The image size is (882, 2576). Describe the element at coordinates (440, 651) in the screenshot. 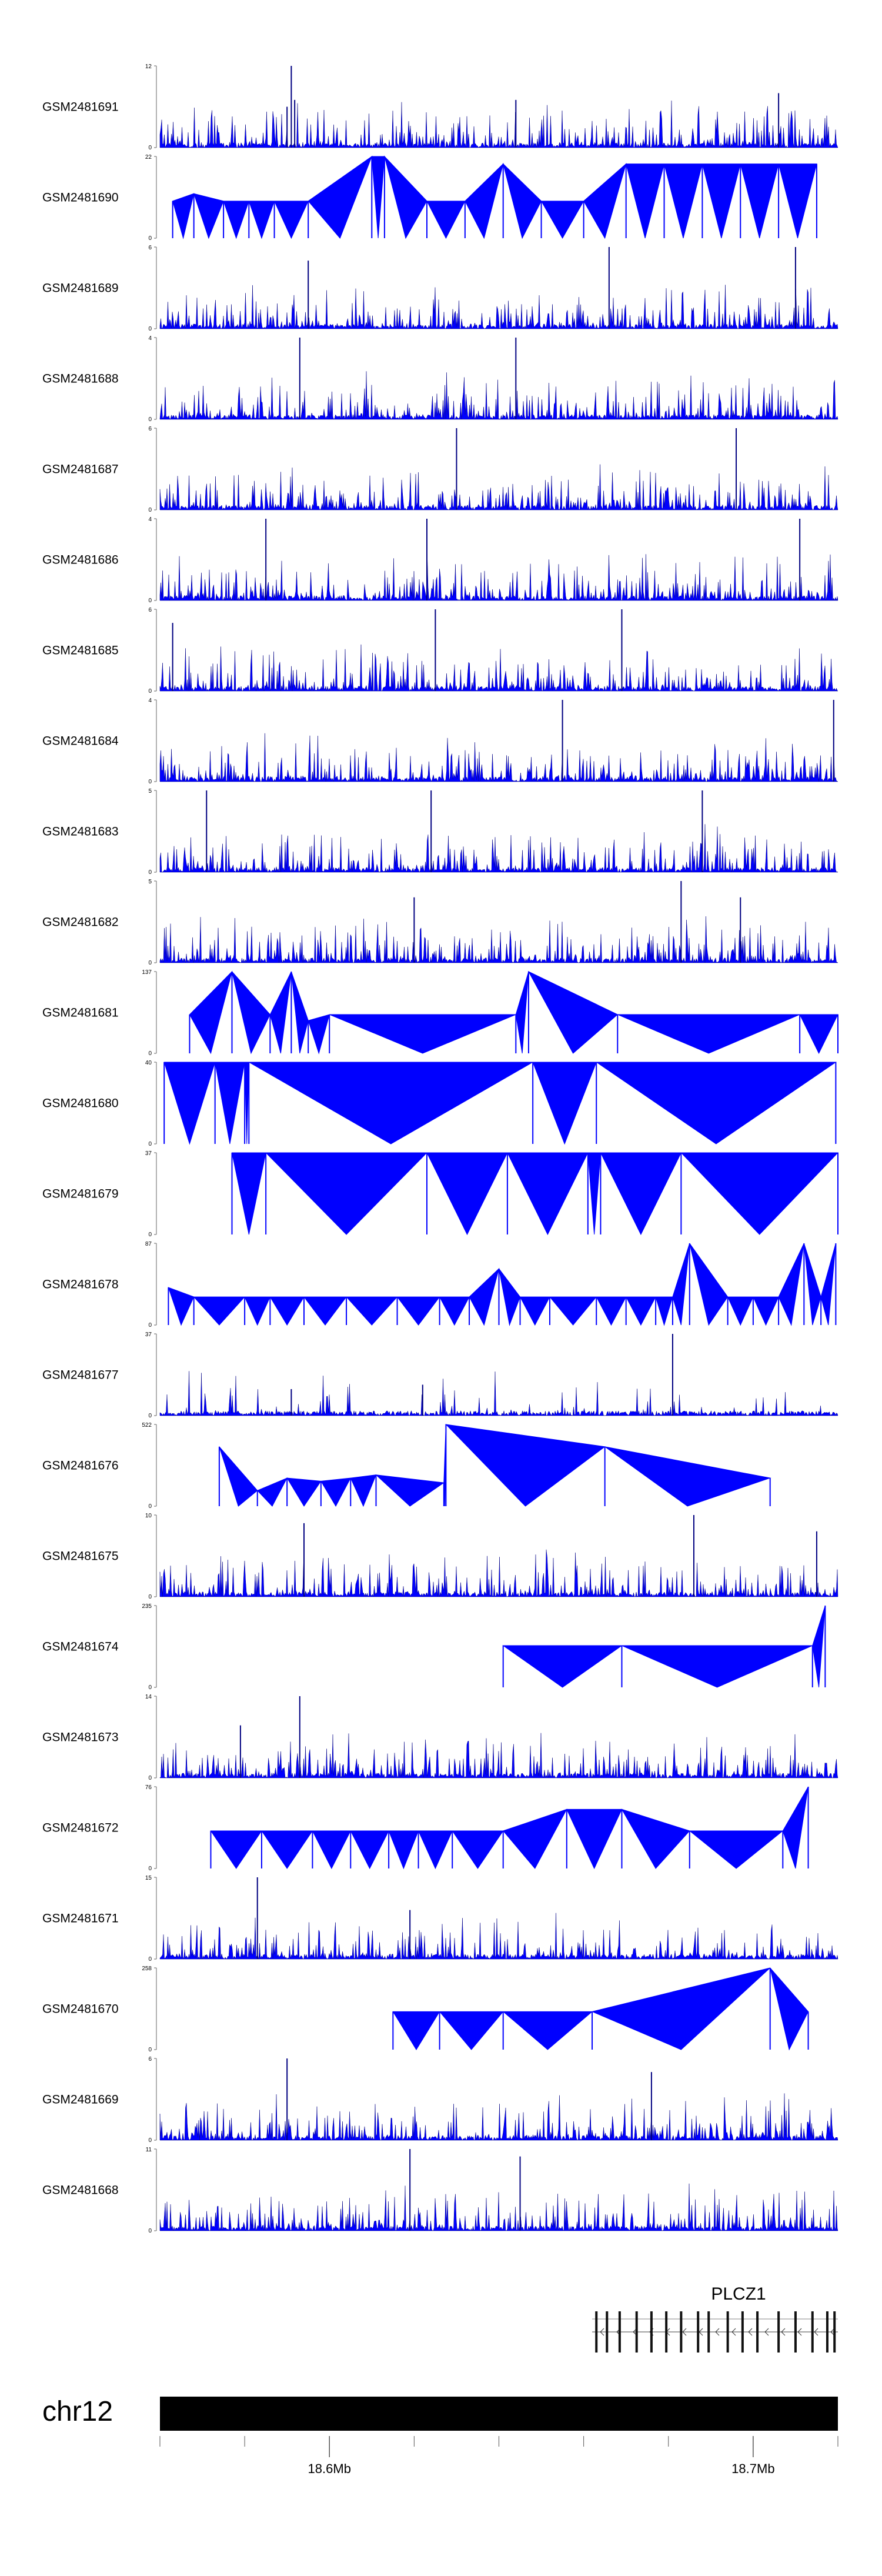

I see `track-GSM2481685: GSM2481685 6 0` at that location.